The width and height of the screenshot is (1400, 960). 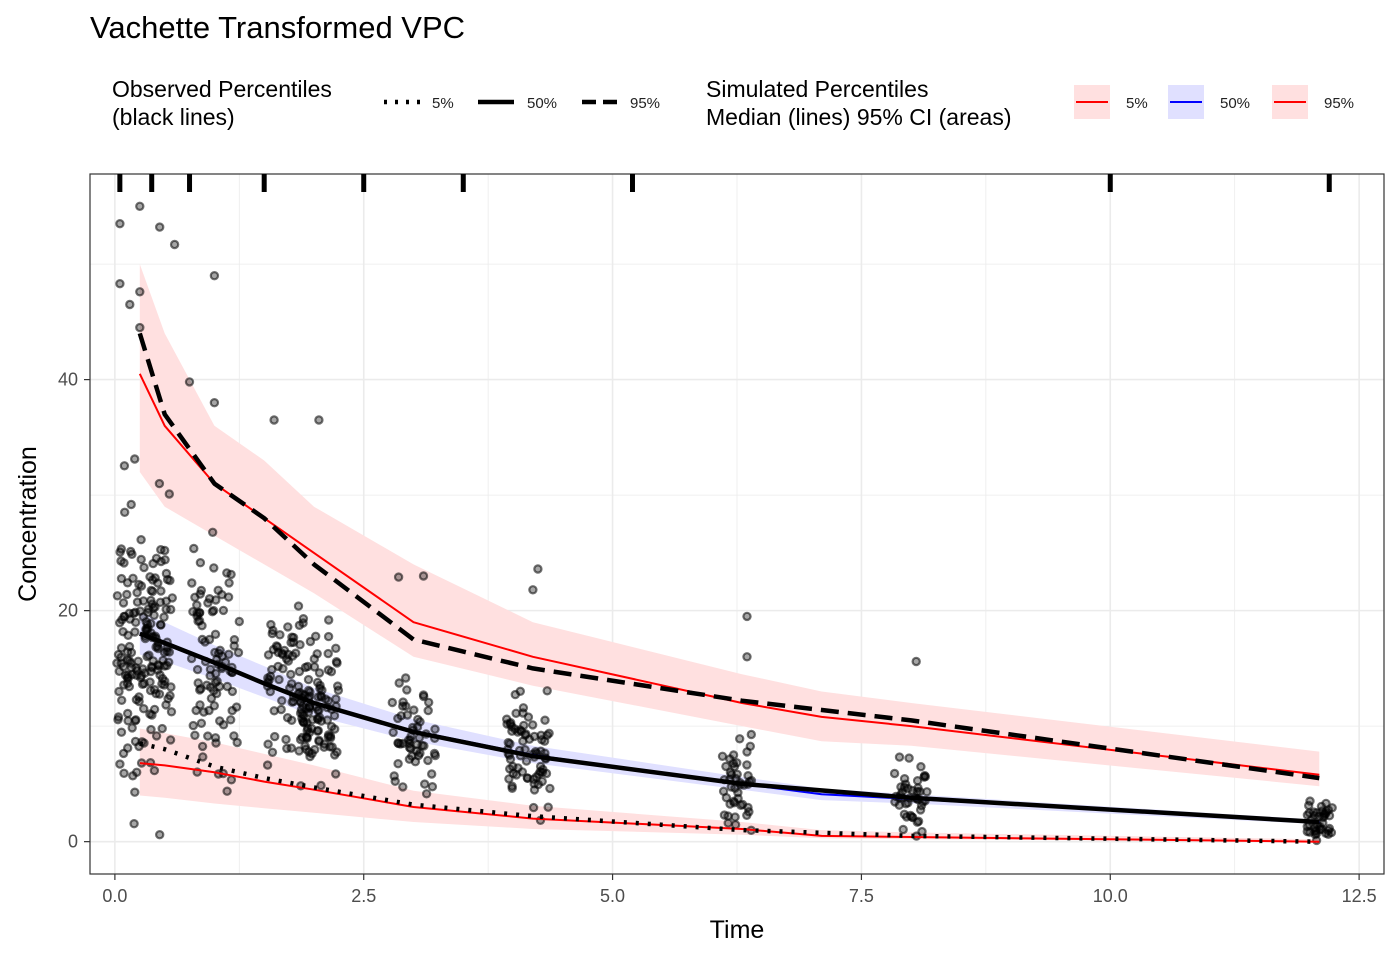 I want to click on legend-observed-p5-label: 5%, so click(x=443, y=103).